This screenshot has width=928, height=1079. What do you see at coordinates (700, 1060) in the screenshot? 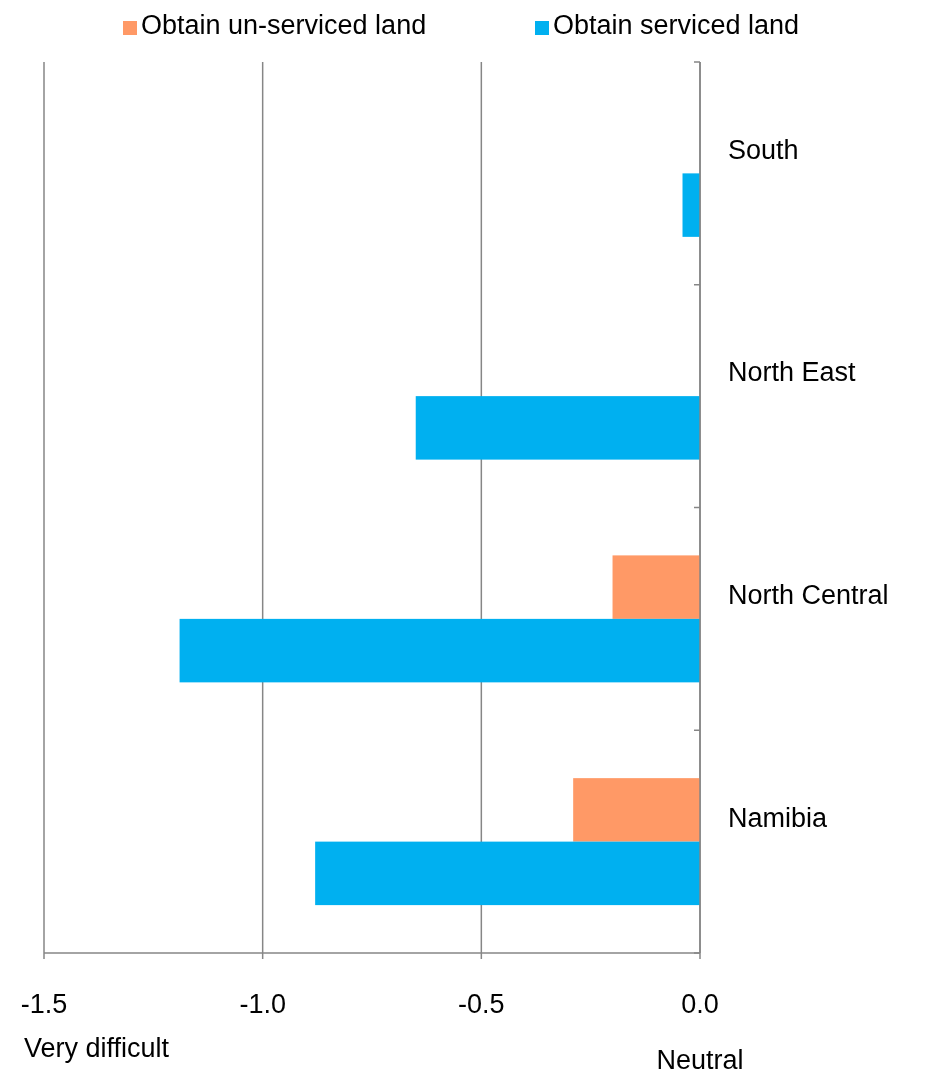
I see `text: Neutral` at bounding box center [700, 1060].